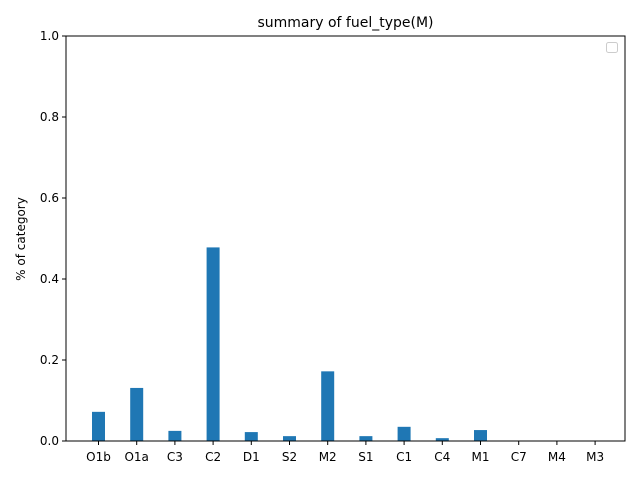 The image size is (640, 480). What do you see at coordinates (345, 452) in the screenshot?
I see `x-axis-ticks: O1b O1a C3 C2 D1 S2 M2 S1 C1 C4 M1 C7 M4 M3` at bounding box center [345, 452].